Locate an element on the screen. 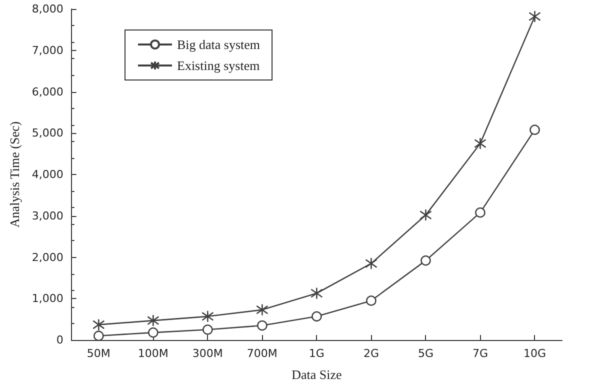 The height and width of the screenshot is (386, 592). y-tick-label: 3,000 is located at coordinates (48, 215).